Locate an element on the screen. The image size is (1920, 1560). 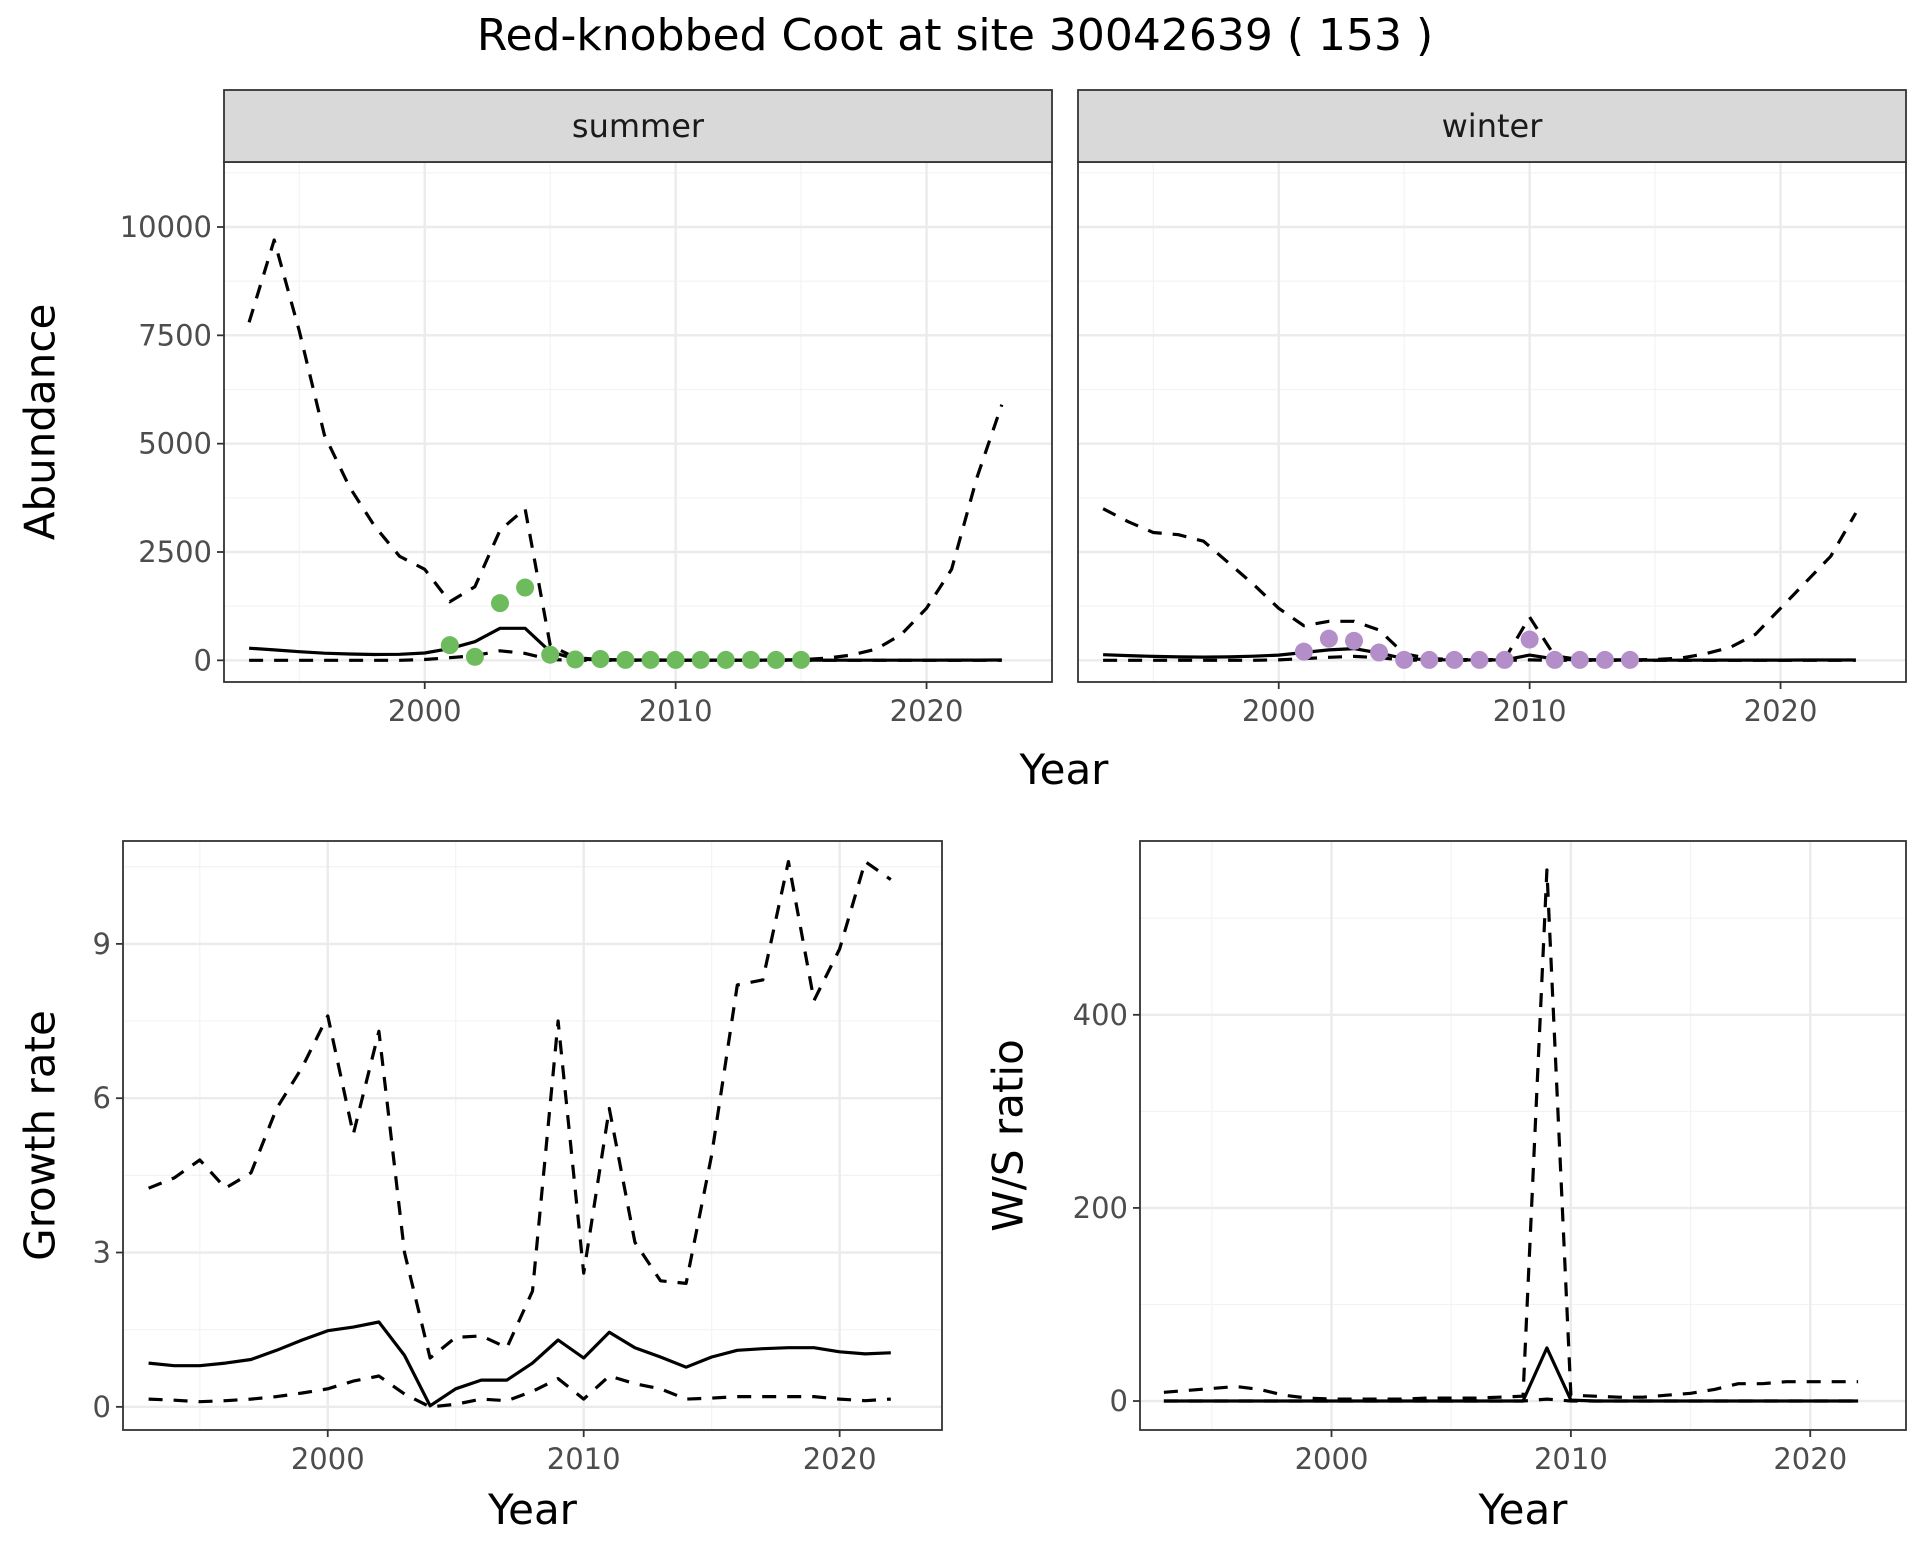
y-tick-label: 7500 is located at coordinates (175, 335).